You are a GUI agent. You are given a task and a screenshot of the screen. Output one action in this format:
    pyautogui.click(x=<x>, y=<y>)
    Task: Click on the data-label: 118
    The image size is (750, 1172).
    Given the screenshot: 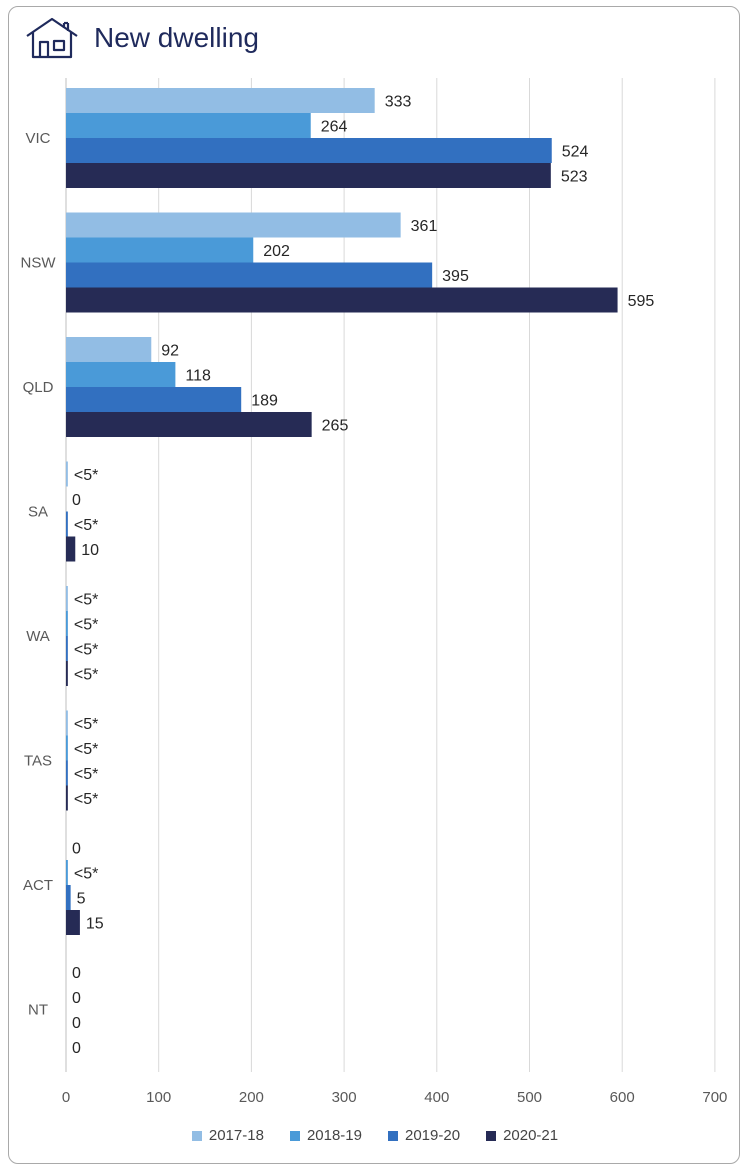 What is the action you would take?
    pyautogui.click(x=198, y=376)
    